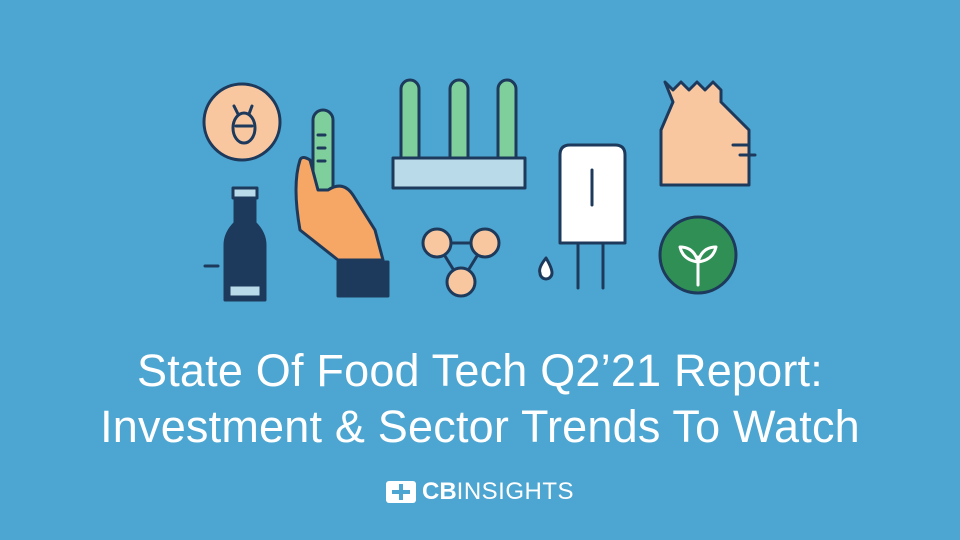 Image resolution: width=960 pixels, height=540 pixels. Describe the element at coordinates (410, 124) in the screenshot. I see `tube-icon` at that location.